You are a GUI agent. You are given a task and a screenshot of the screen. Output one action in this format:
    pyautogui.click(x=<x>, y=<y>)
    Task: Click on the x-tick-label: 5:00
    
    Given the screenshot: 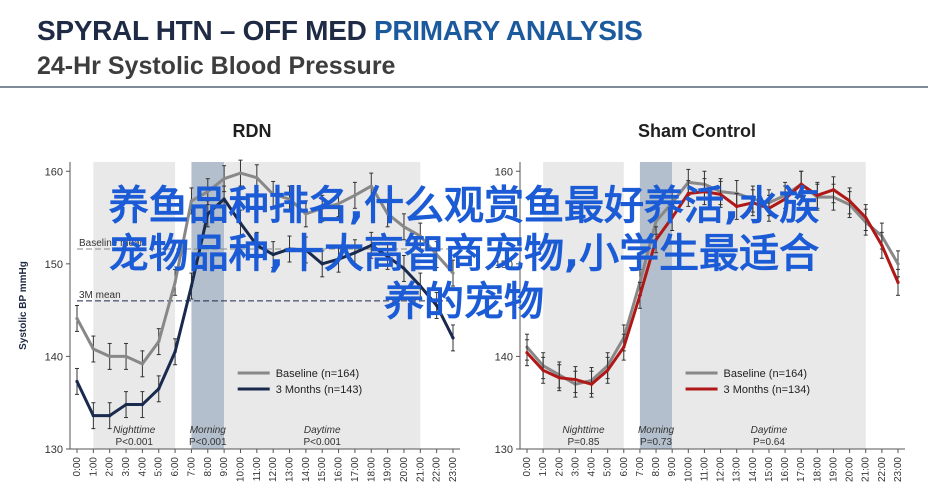 What is the action you would take?
    pyautogui.click(x=159, y=467)
    